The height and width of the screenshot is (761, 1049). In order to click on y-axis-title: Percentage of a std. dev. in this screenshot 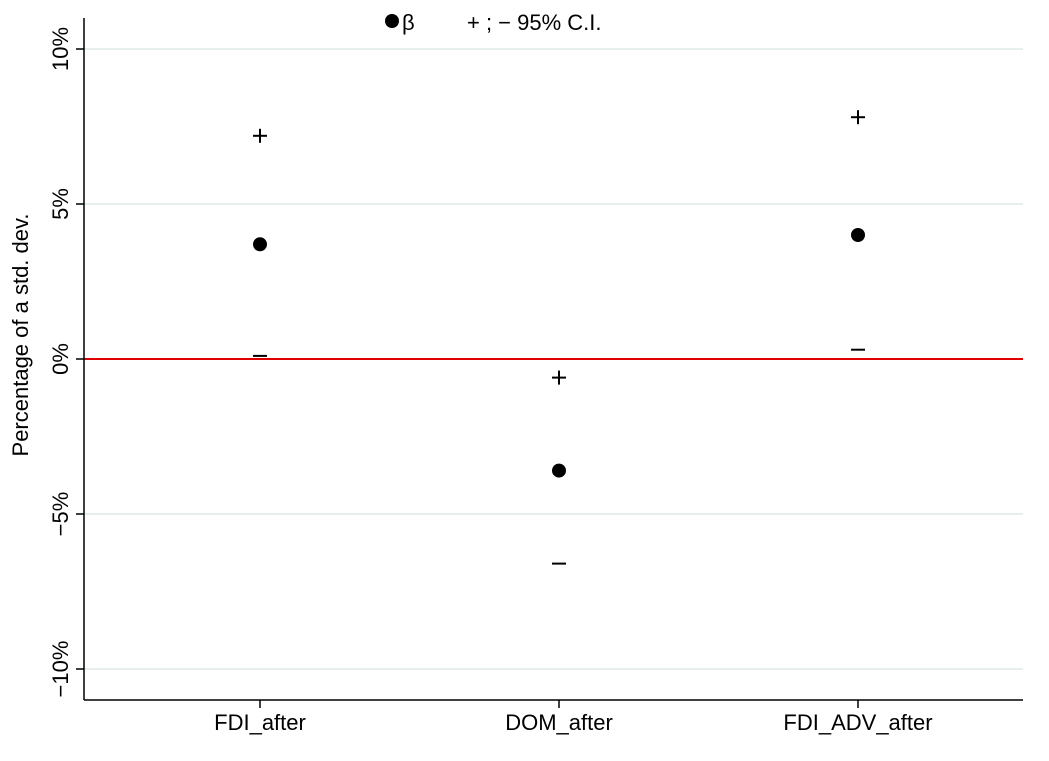, I will do `click(20, 335)`.